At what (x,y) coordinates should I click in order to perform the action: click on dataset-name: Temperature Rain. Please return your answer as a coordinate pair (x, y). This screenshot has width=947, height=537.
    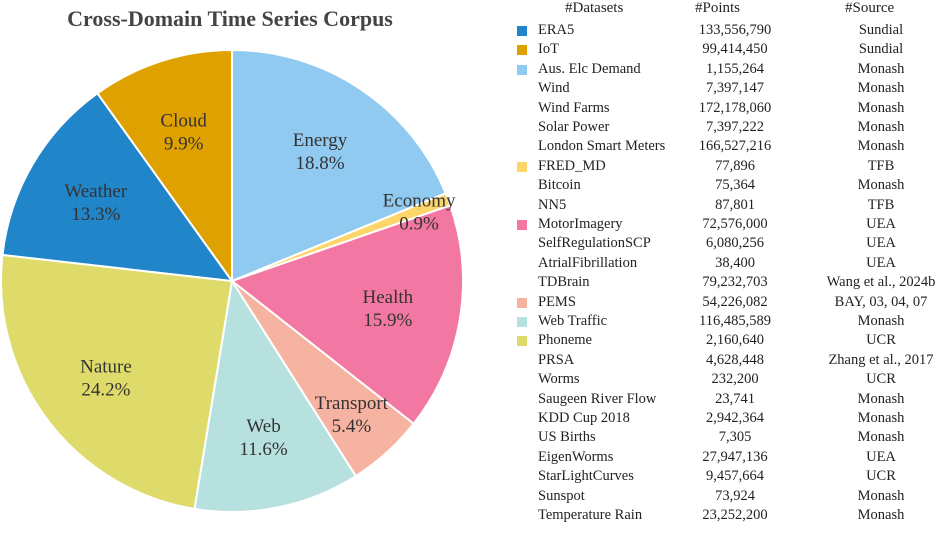
    Looking at the image, I should click on (590, 515).